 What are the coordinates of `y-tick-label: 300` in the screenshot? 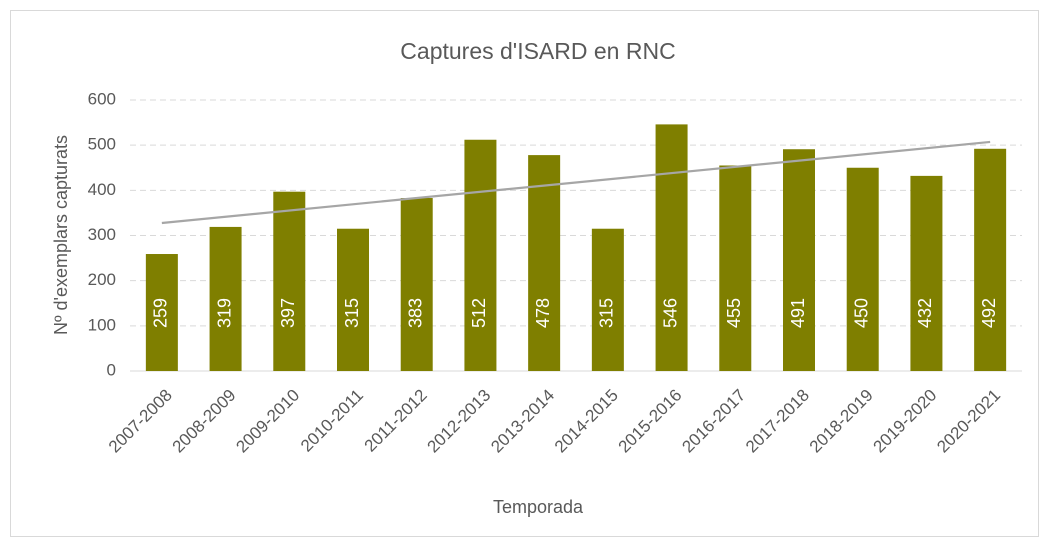 It's located at (102, 234).